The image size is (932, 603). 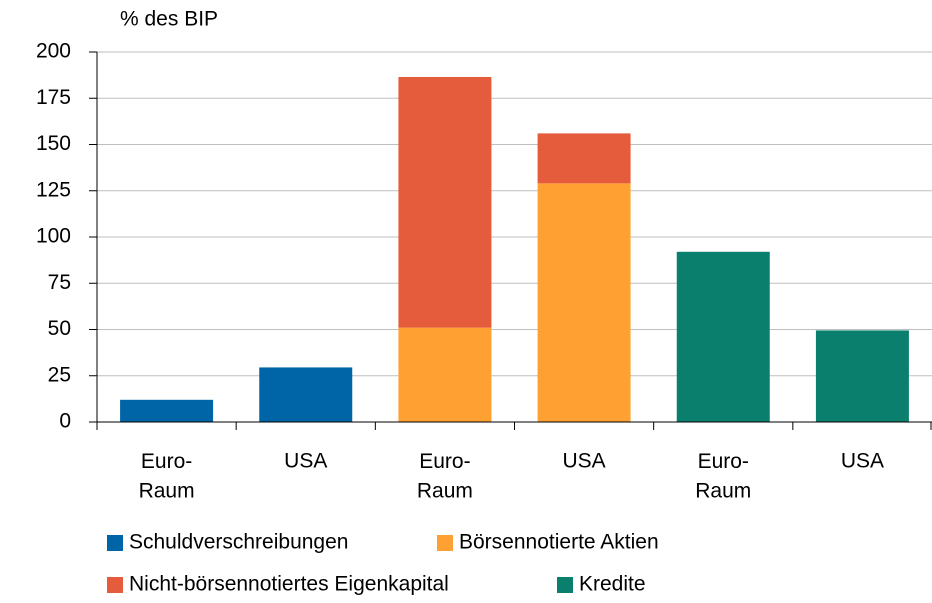 What do you see at coordinates (53, 236) in the screenshot?
I see `y-tick-label: 100` at bounding box center [53, 236].